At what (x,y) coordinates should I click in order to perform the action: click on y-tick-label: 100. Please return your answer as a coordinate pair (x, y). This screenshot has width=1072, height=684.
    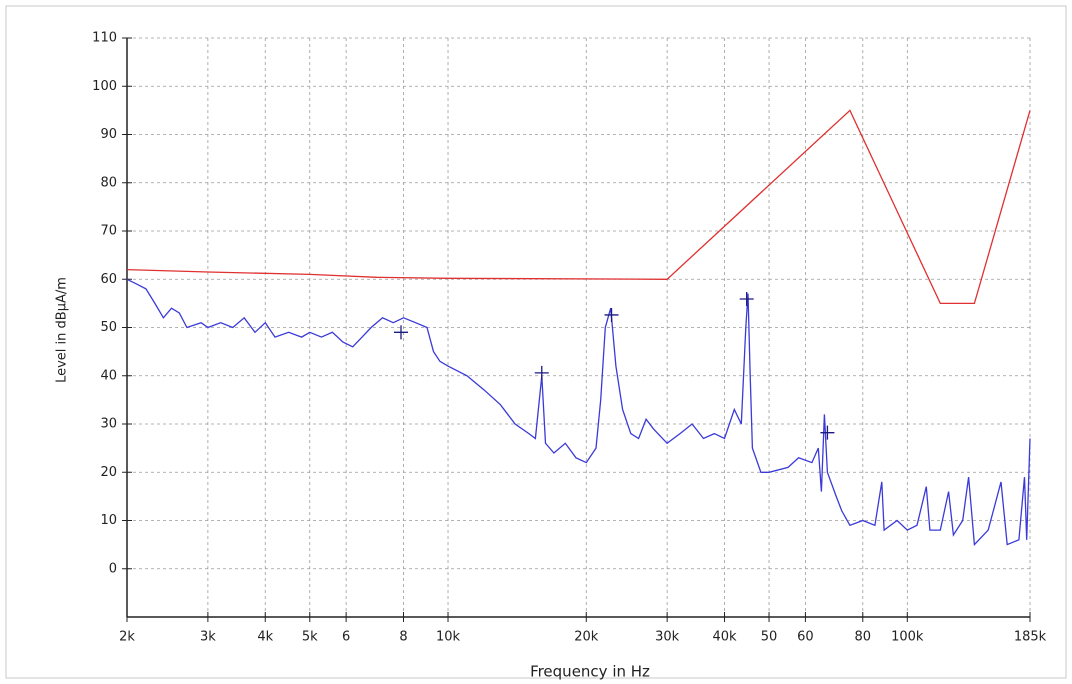
    Looking at the image, I should click on (104, 86).